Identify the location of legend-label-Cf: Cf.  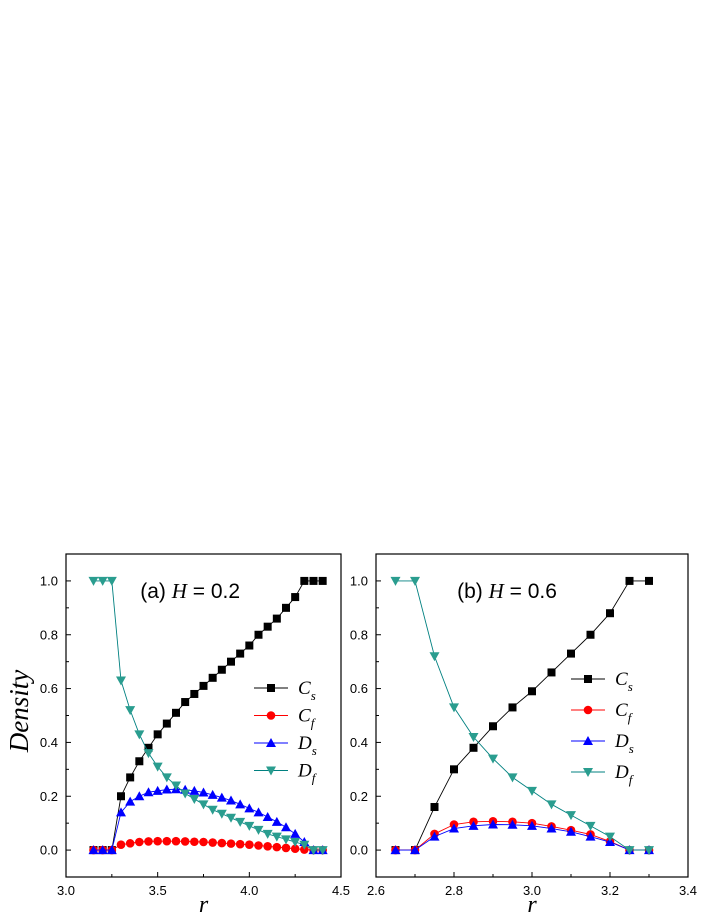
(624, 712).